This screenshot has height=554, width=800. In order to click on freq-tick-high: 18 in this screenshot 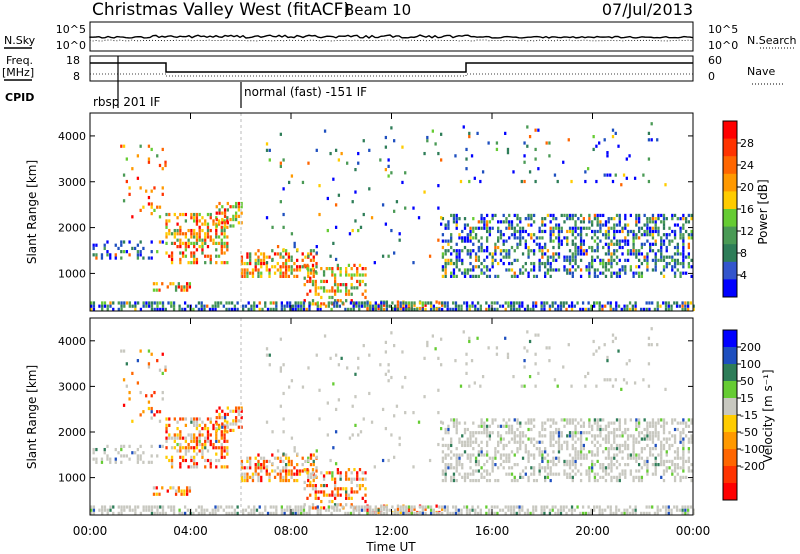, I will do `click(73, 60)`.